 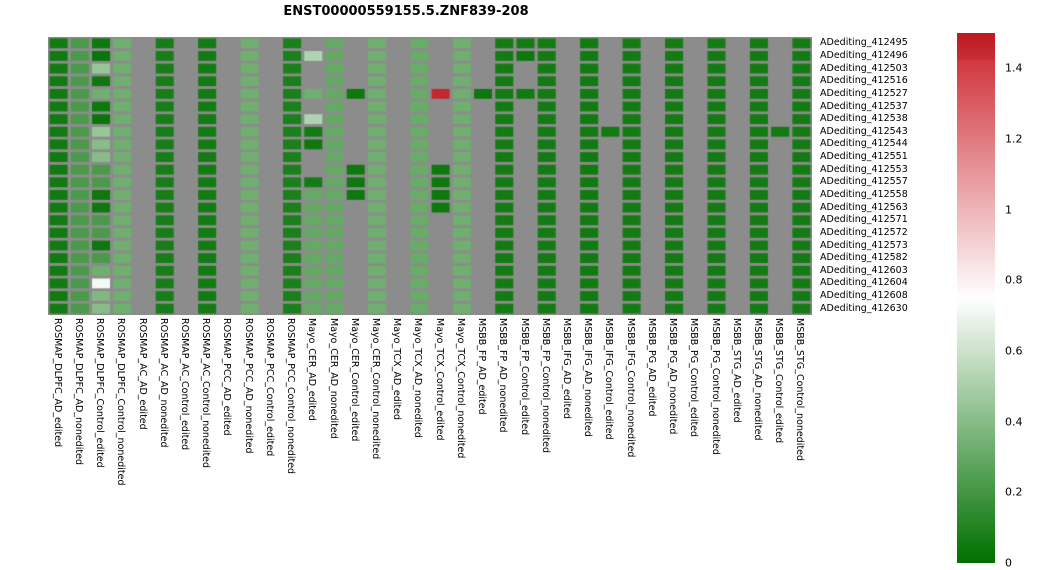 What do you see at coordinates (57, 383) in the screenshot?
I see `column-label: ROSMAP_DLPFC_AD_edited` at bounding box center [57, 383].